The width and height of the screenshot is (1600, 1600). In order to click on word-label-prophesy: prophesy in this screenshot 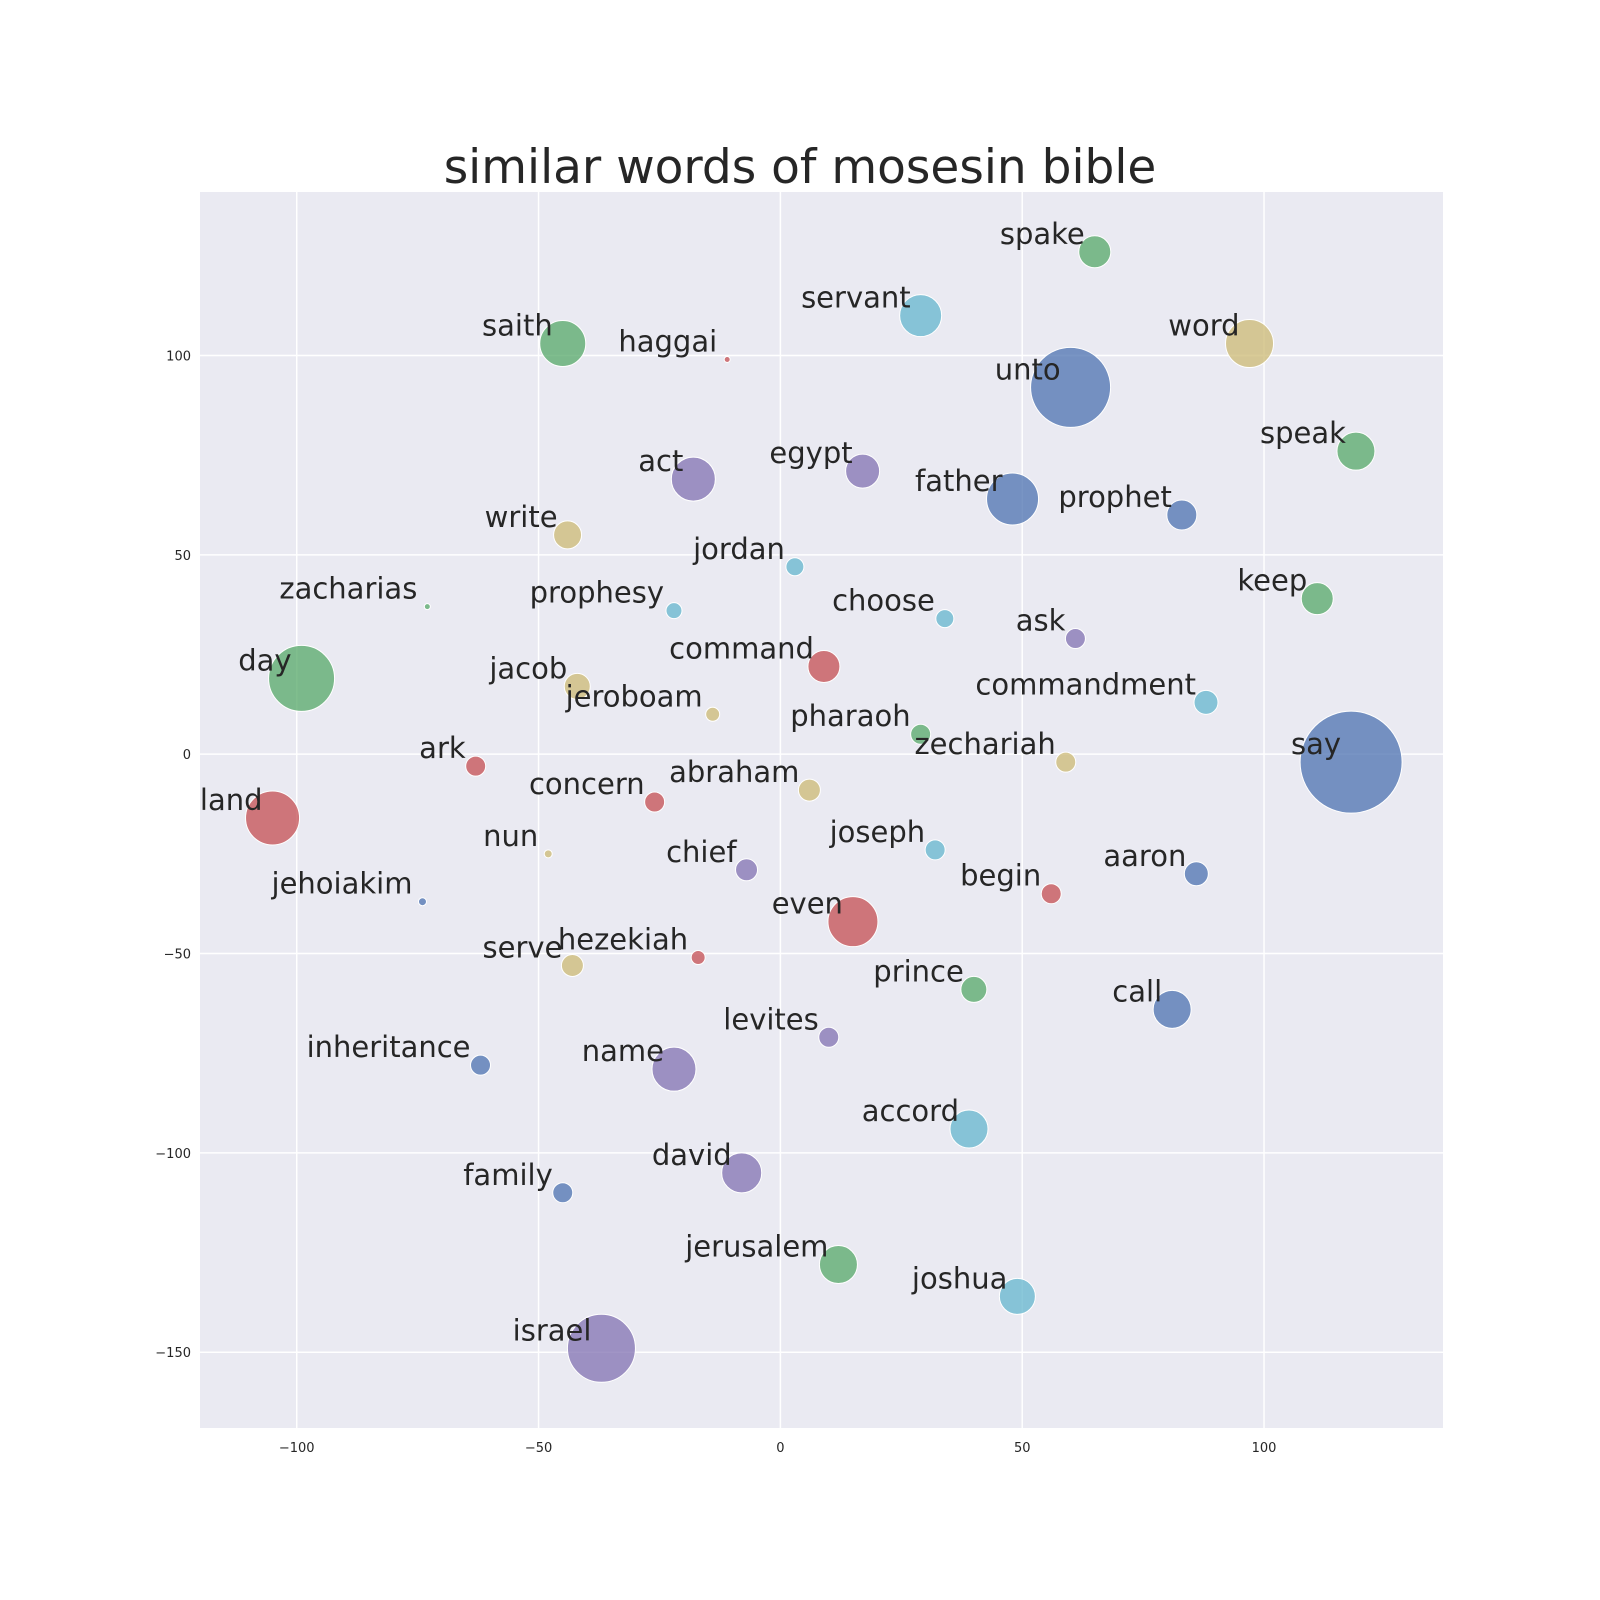, I will do `click(597, 593)`.